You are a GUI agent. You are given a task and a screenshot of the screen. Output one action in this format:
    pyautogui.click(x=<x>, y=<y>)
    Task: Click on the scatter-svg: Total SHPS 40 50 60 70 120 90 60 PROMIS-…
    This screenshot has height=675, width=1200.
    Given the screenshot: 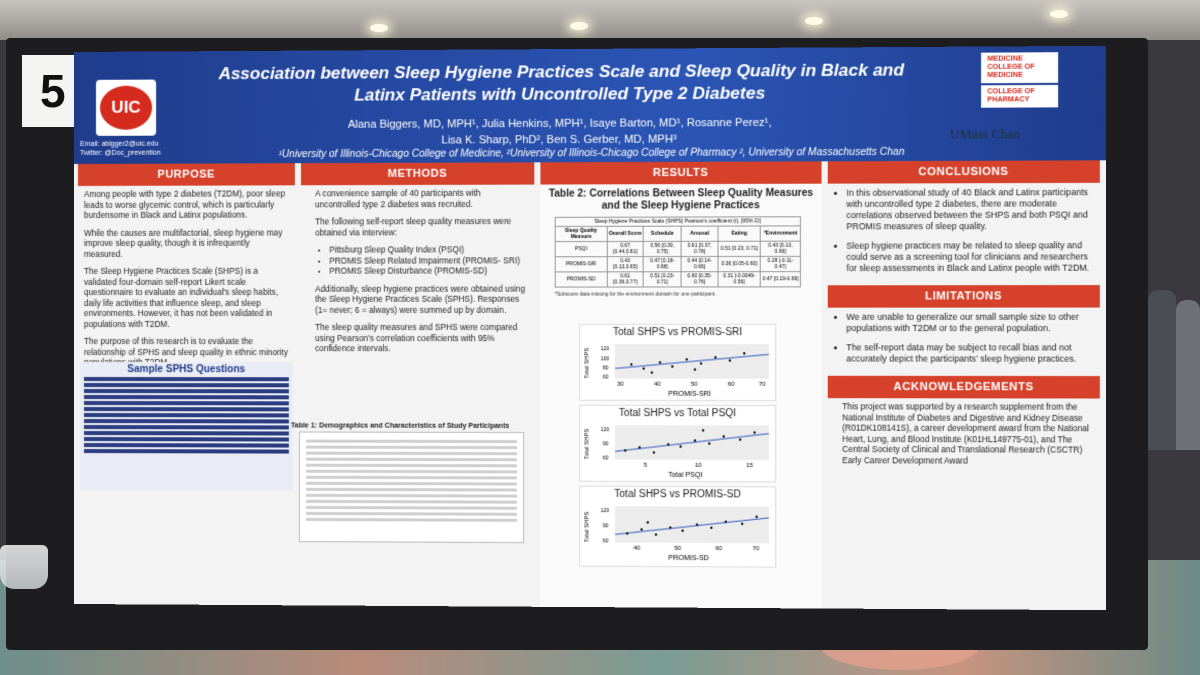 What is the action you would take?
    pyautogui.click(x=677, y=532)
    